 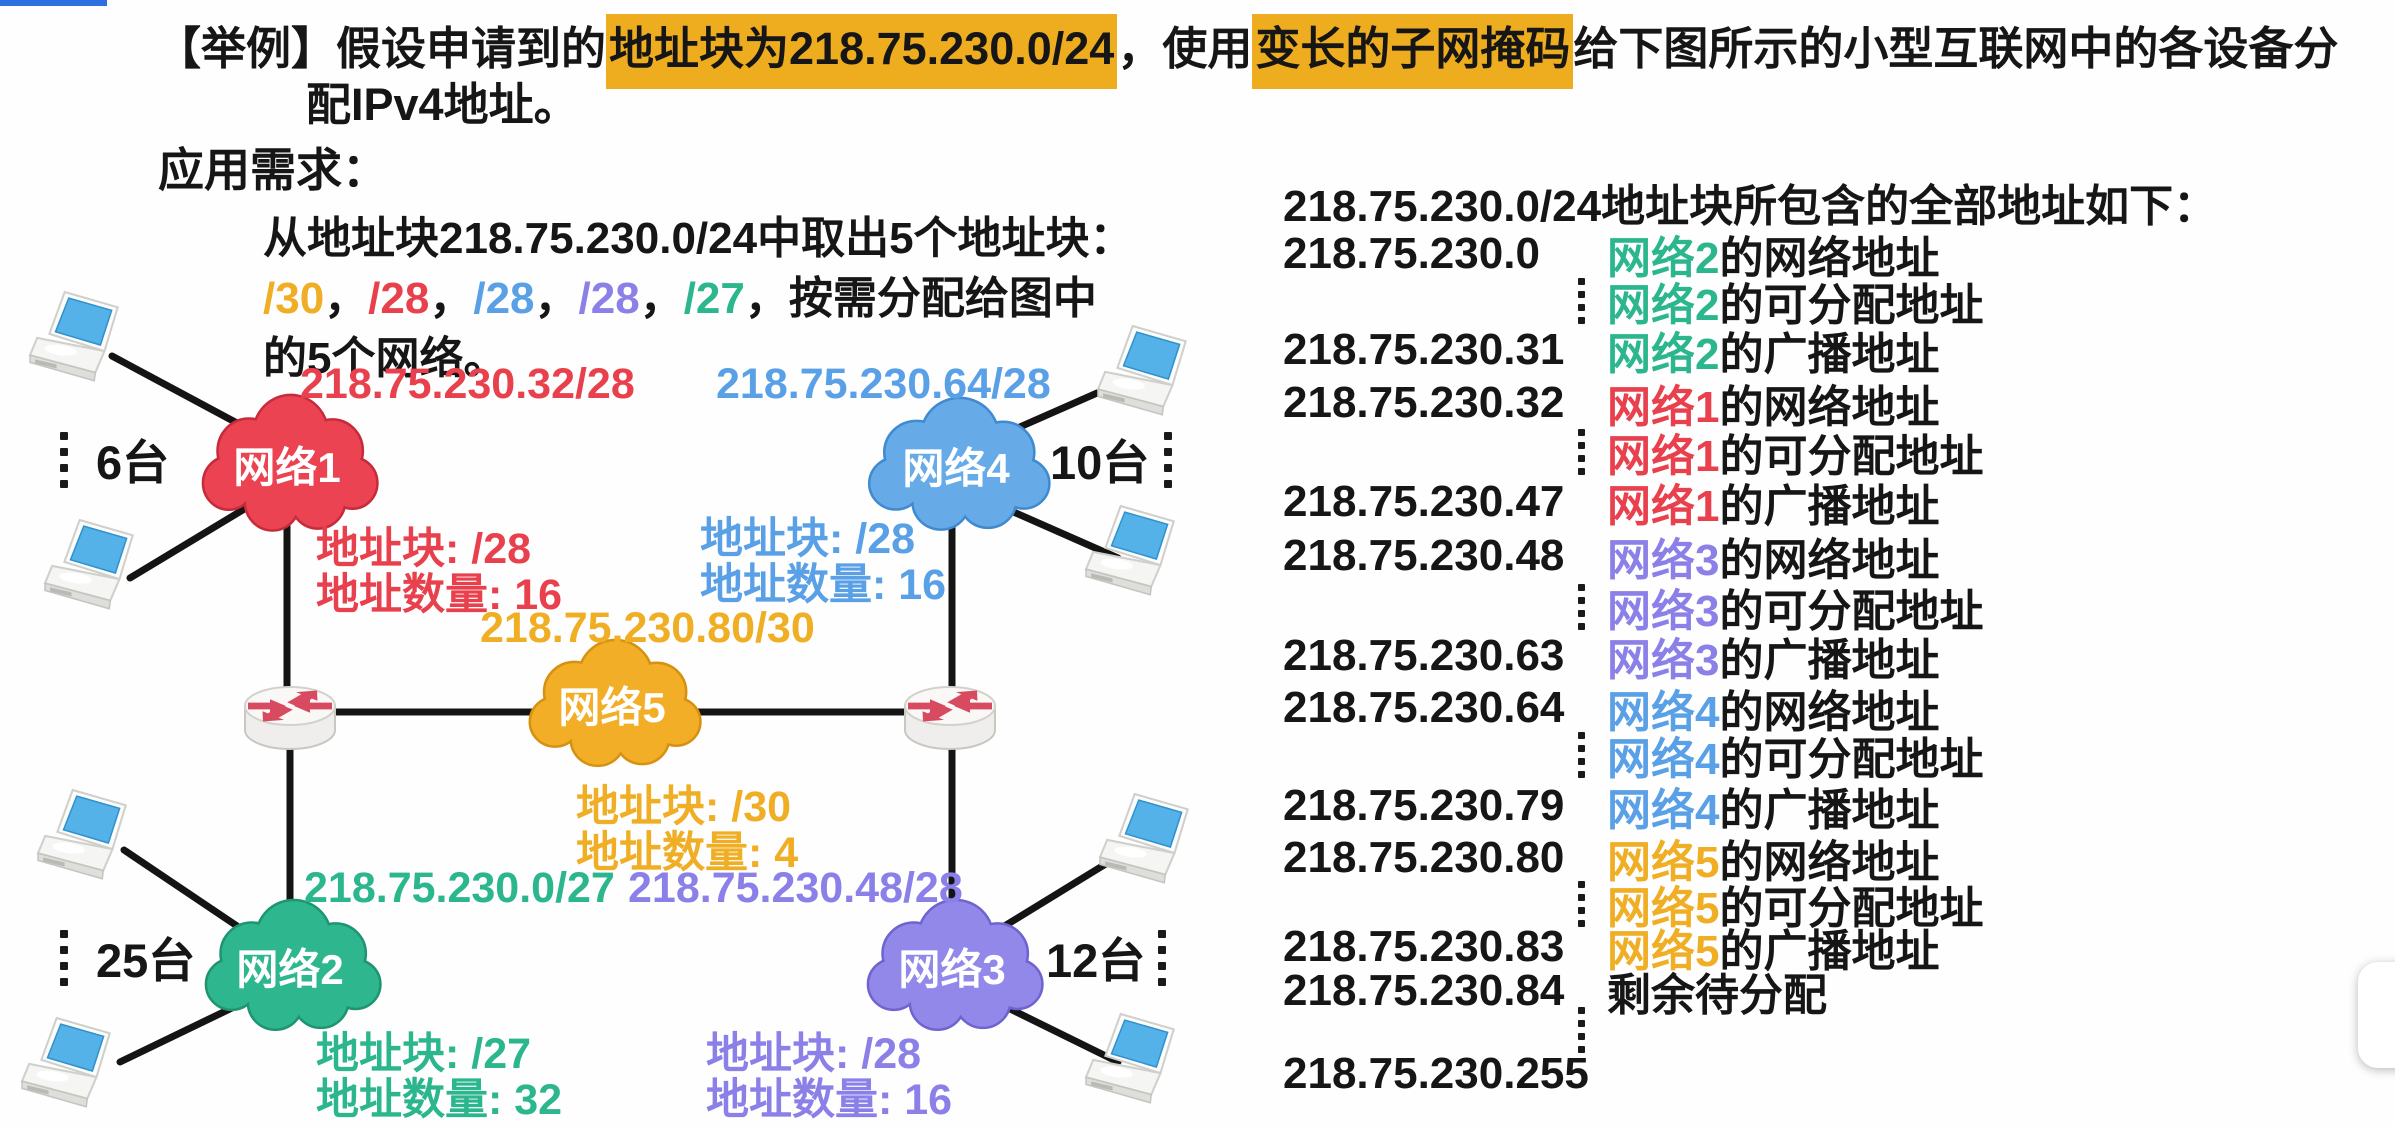 I want to click on table-row: 218.75.230.31 网络2的广播地址, so click(x=1611, y=352).